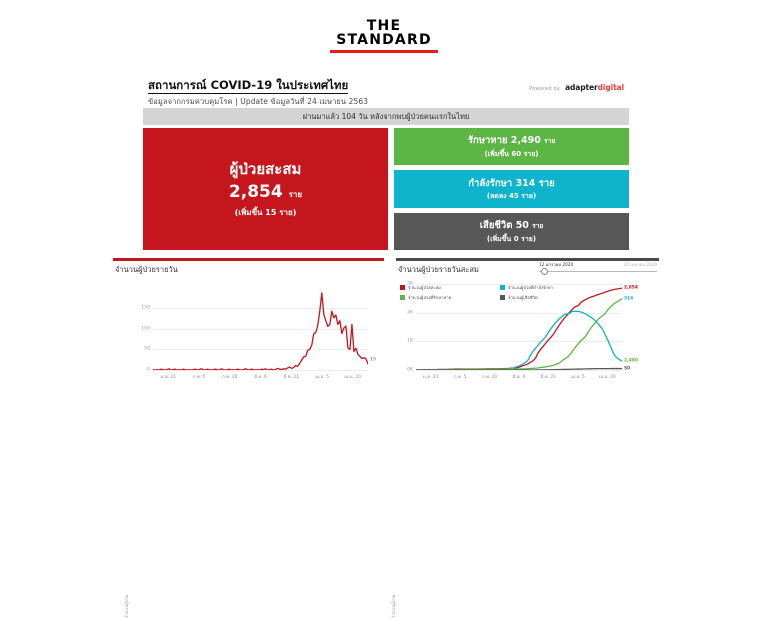 The image size is (768, 618). Describe the element at coordinates (265, 212) in the screenshot. I see `stat-cumulative-delta: (เพิ่มขึ้น 15 ราย)` at that location.